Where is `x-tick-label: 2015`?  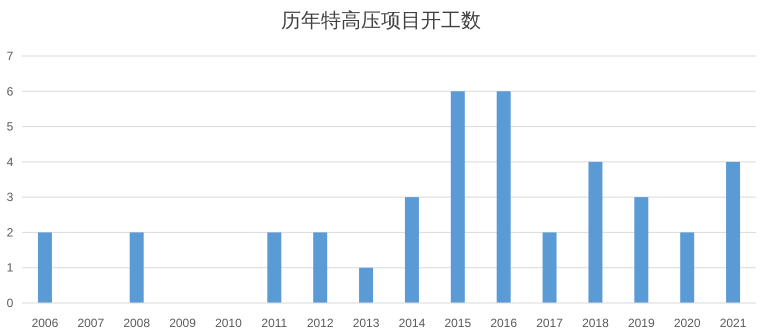
x-tick-label: 2015 is located at coordinates (458, 323).